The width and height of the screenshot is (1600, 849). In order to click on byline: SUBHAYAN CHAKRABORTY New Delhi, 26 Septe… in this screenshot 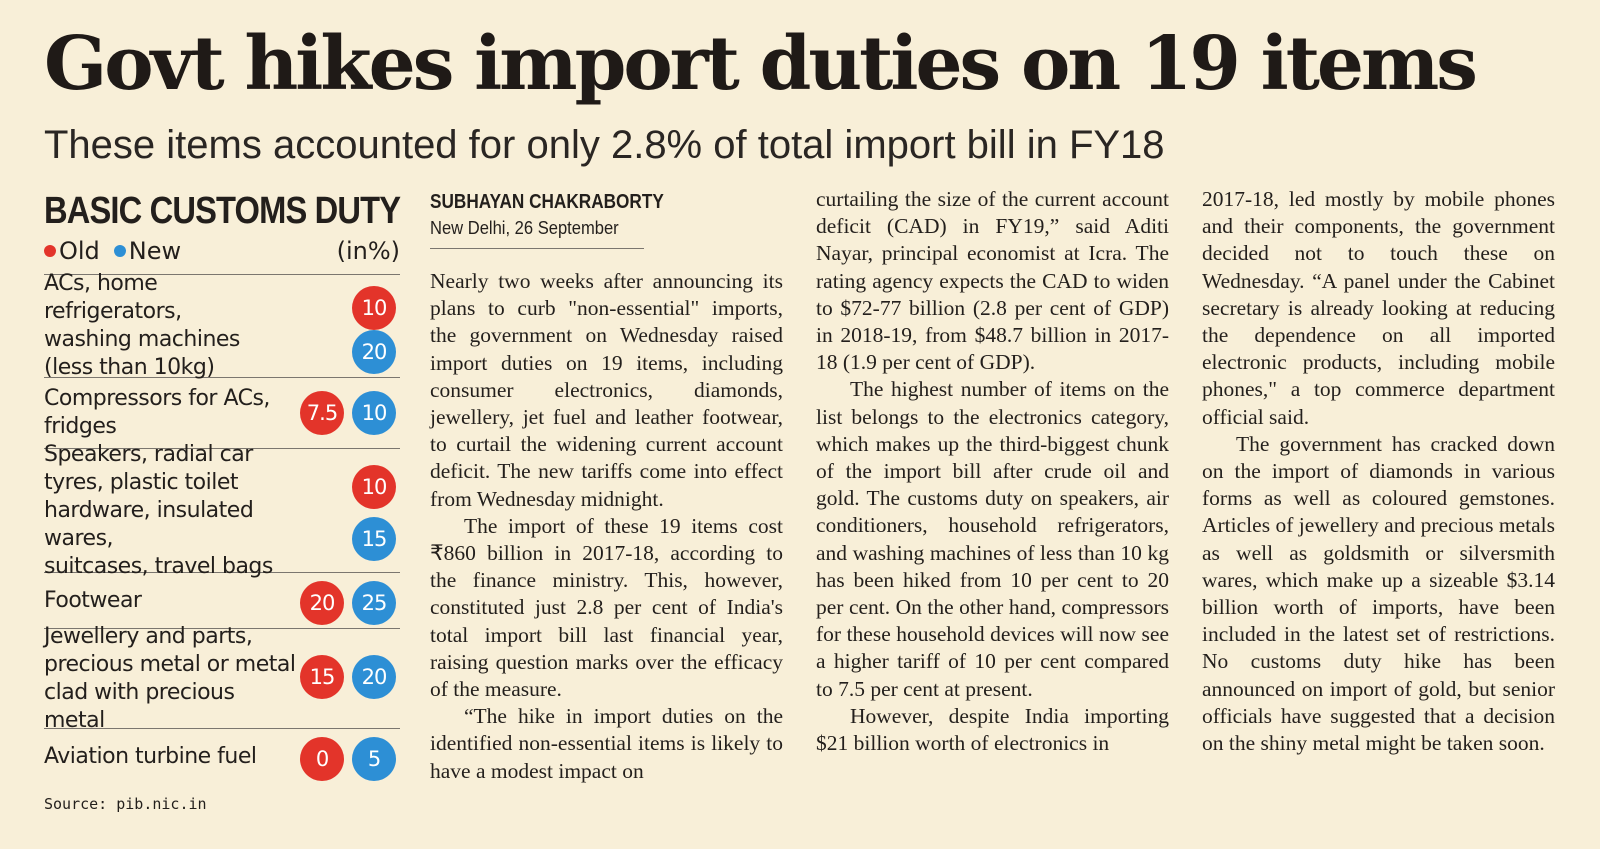, I will do `click(608, 219)`.